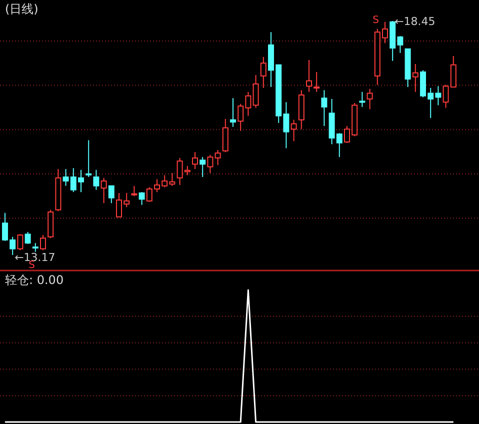 The width and height of the screenshot is (479, 424). I want to click on chart-title: 轻仓: 0.00, so click(34, 280).